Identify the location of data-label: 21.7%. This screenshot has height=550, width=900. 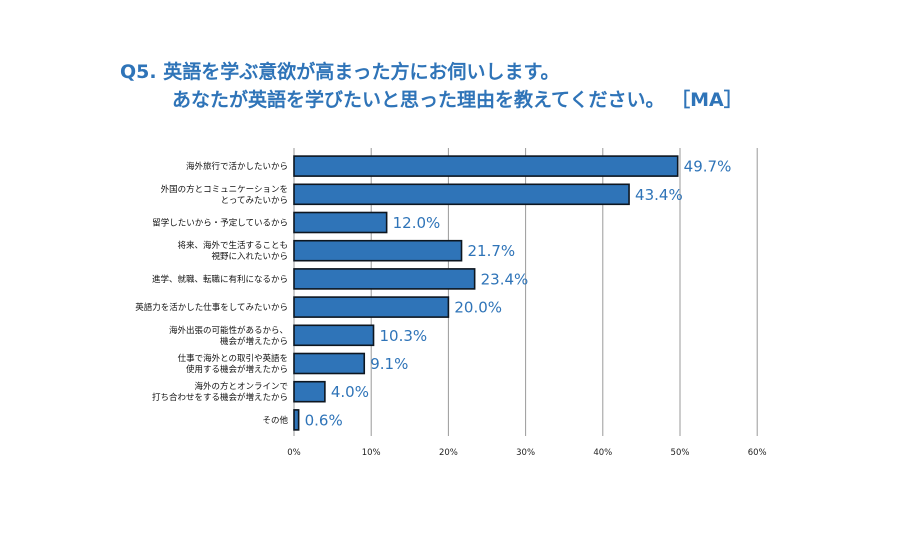
(492, 251).